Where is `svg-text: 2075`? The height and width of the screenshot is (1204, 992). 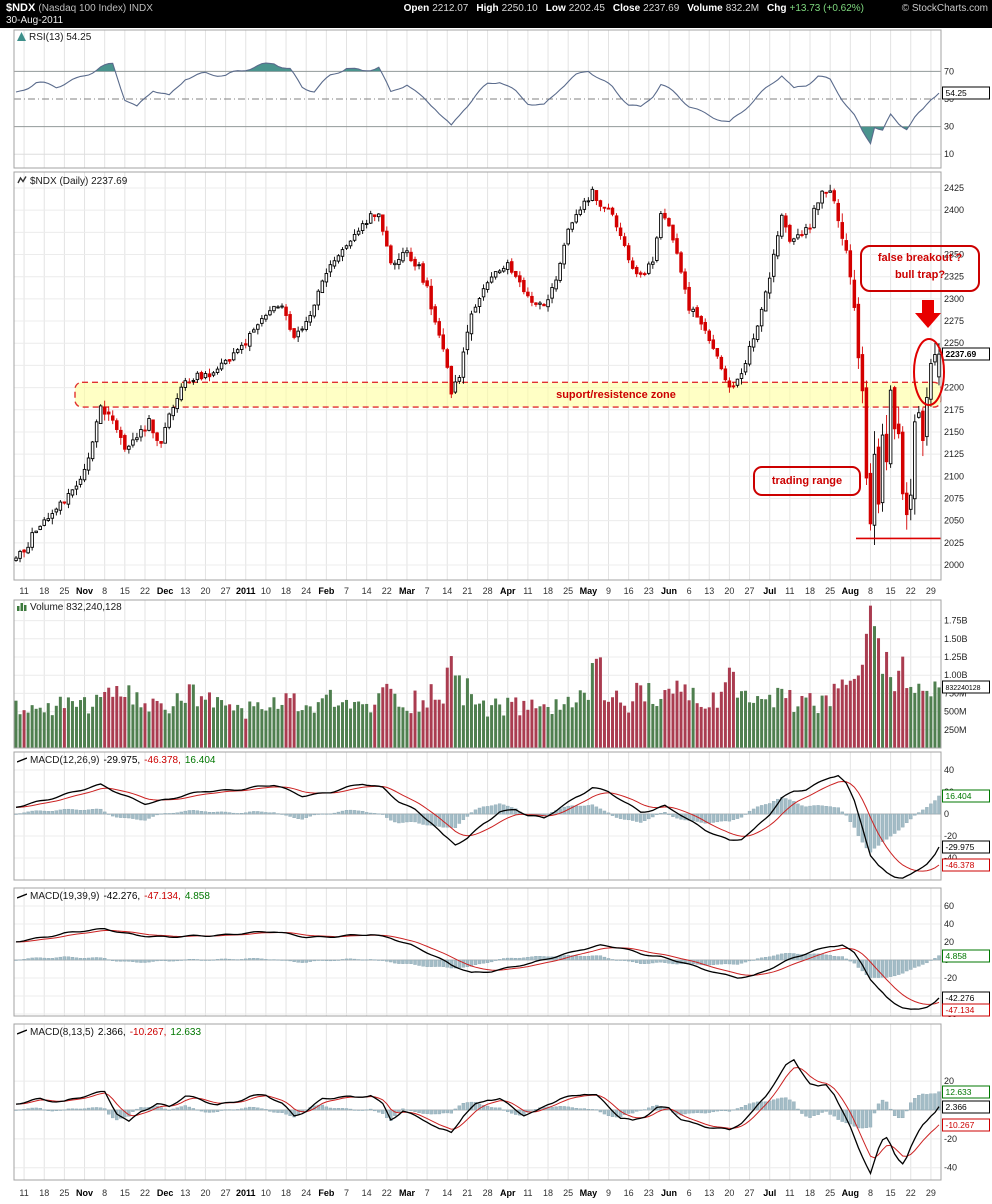 svg-text: 2075 is located at coordinates (954, 498).